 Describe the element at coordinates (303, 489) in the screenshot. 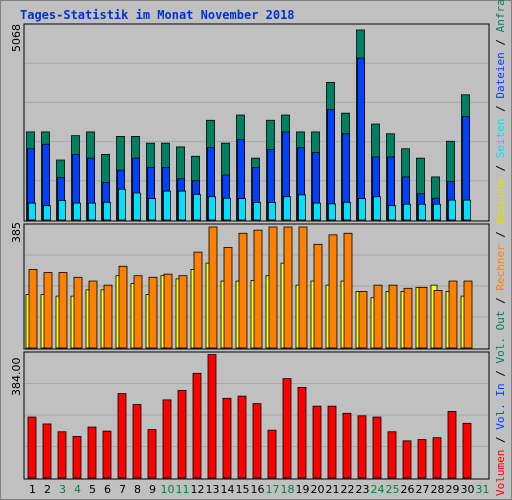

I see `x-tick-label: 19` at that location.